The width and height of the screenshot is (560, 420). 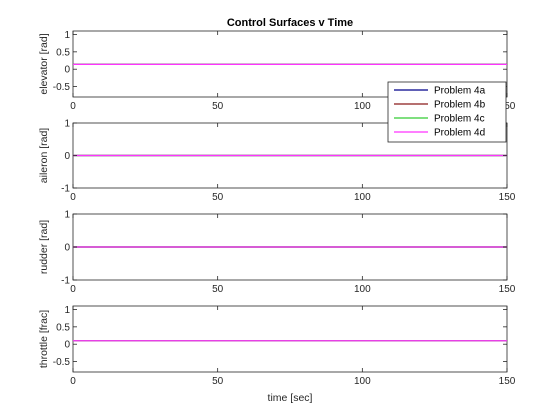 What do you see at coordinates (459, 133) in the screenshot?
I see `legend-entry: Problem 4d` at bounding box center [459, 133].